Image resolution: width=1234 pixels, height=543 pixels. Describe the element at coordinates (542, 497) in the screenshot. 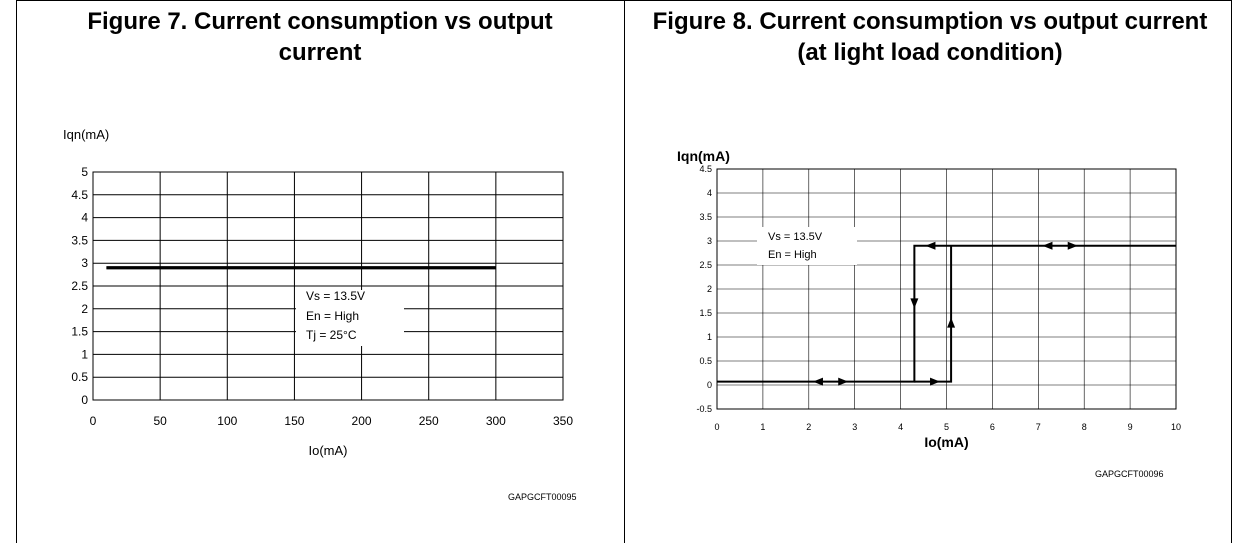

I see `figure-7-code: GAPGCFT00095` at that location.